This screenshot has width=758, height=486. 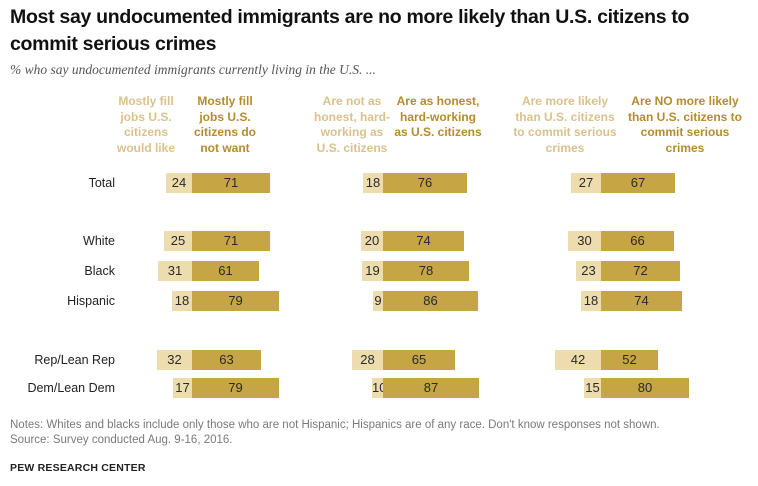 What do you see at coordinates (71, 388) in the screenshot?
I see `row-label: Dem/Lean Dem` at bounding box center [71, 388].